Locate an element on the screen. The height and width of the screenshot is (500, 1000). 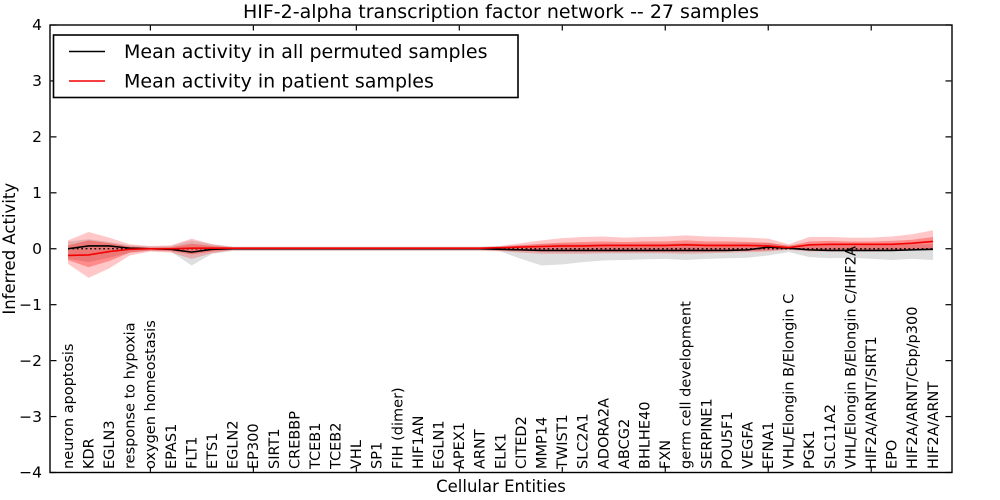
x-tick-label: EGLN3 is located at coordinates (110, 444).